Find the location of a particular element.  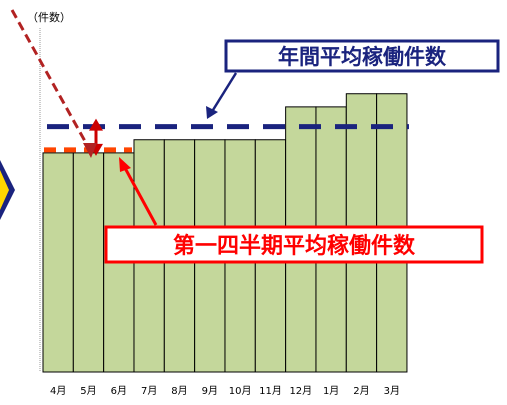

x-tick-label: 7月 is located at coordinates (149, 391).